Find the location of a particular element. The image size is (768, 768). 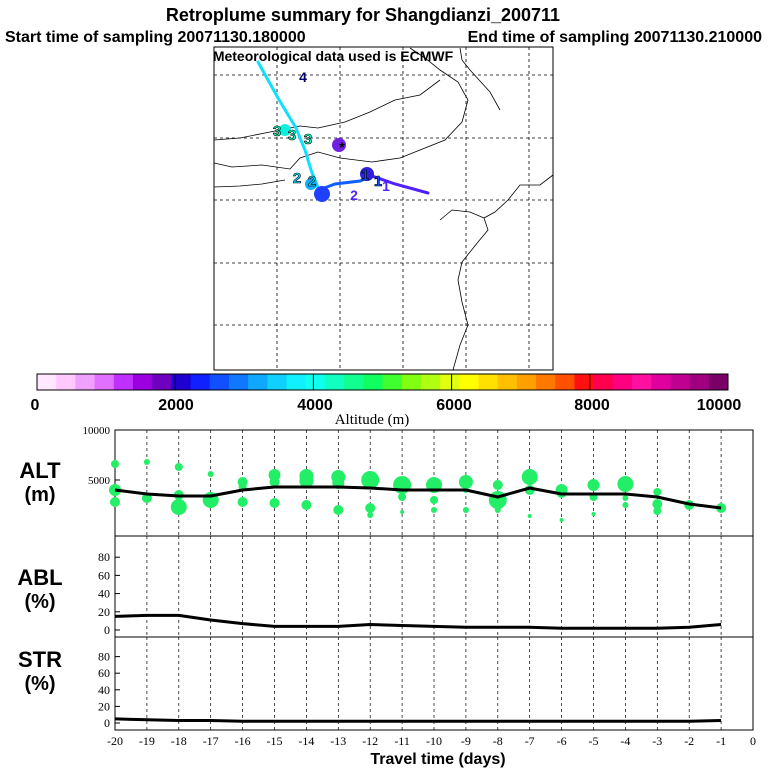

alt-series-line is located at coordinates (418, 497).